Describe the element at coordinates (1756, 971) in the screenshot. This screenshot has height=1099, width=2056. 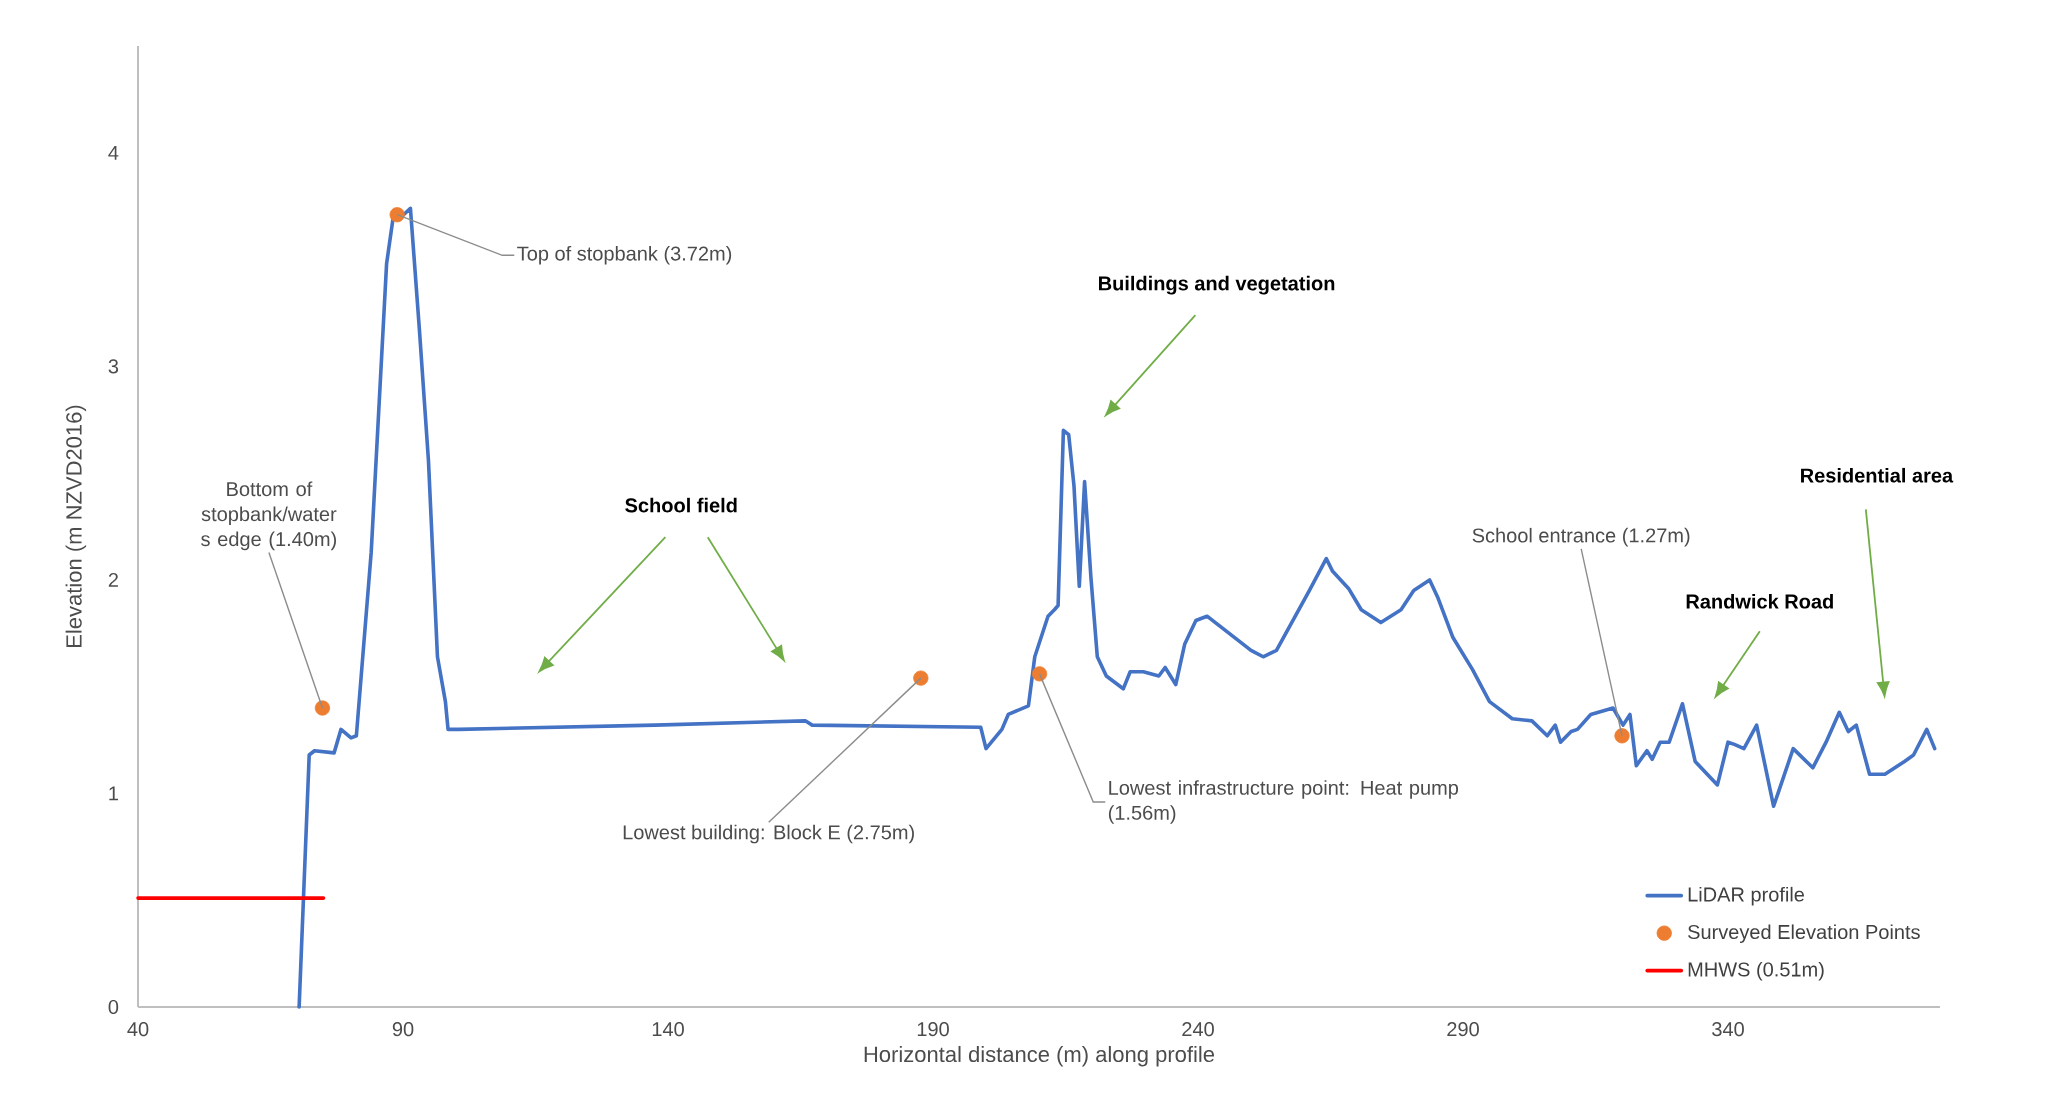
I see `legend-label: MHWS (0.51m)` at that location.